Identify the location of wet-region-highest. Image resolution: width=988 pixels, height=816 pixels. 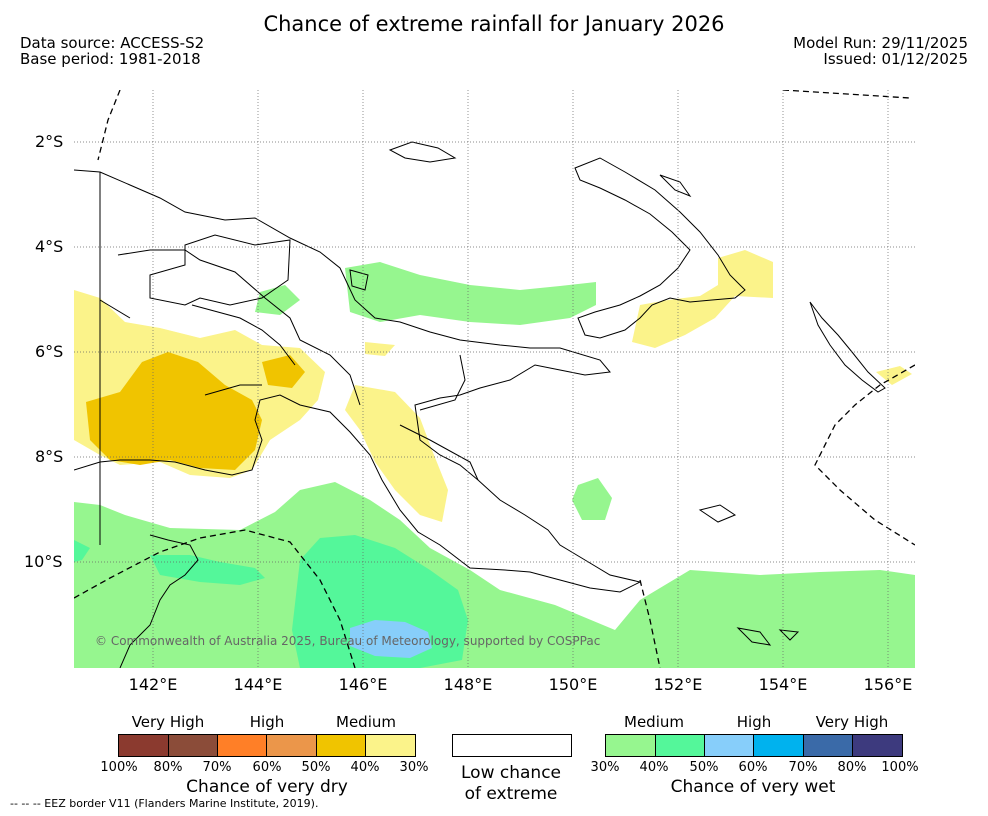
(391, 639).